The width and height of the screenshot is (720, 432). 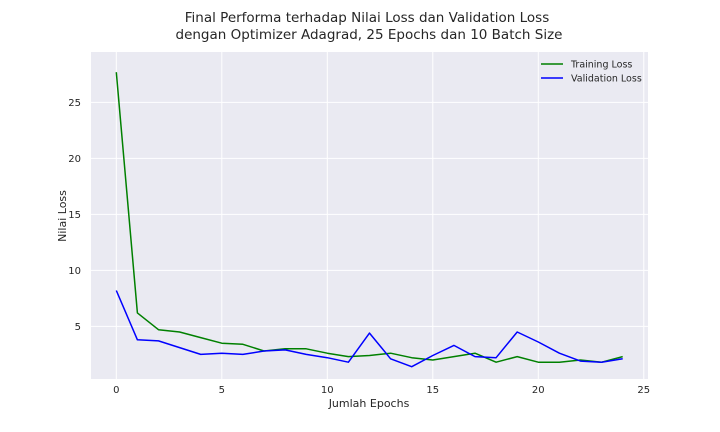 What do you see at coordinates (62, 216) in the screenshot?
I see `y-axis-label: Nilai Loss` at bounding box center [62, 216].